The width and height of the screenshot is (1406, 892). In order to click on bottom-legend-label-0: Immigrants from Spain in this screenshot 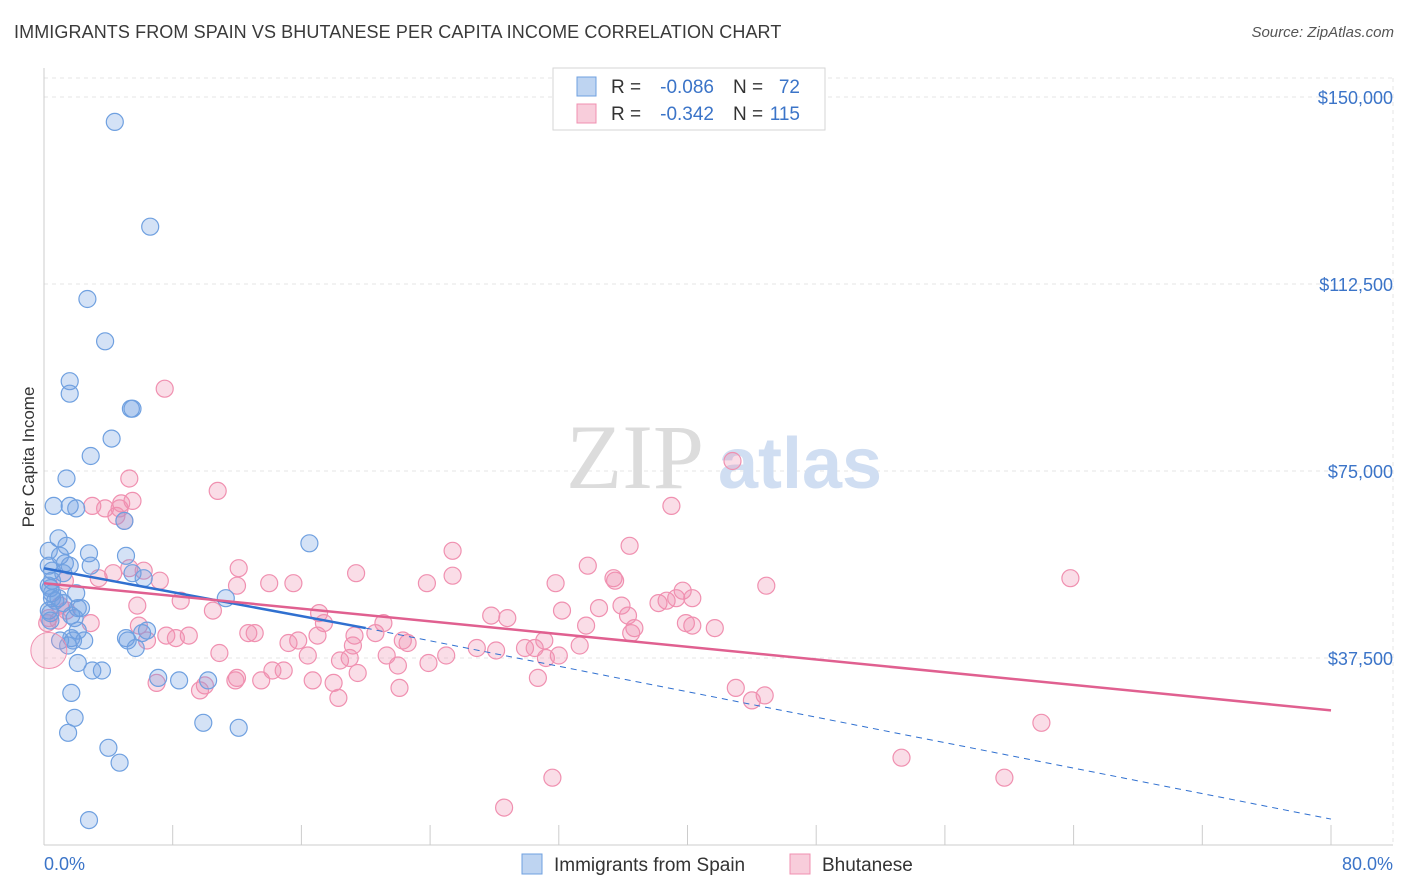, I will do `click(649, 865)`.